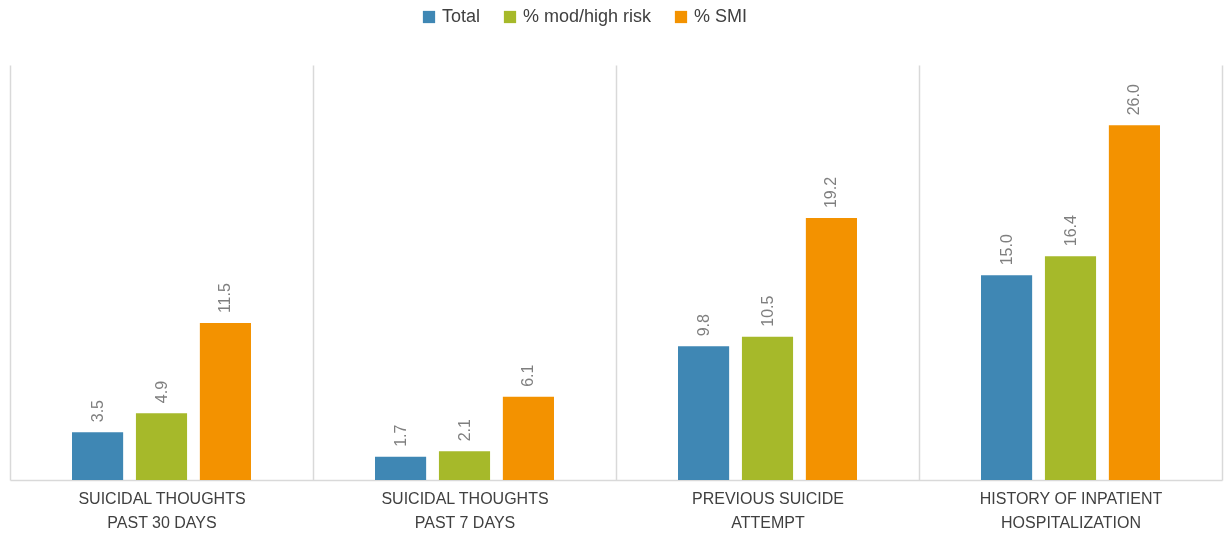 The width and height of the screenshot is (1226, 542). What do you see at coordinates (1134, 100) in the screenshot?
I see `data-label: 26.0` at bounding box center [1134, 100].